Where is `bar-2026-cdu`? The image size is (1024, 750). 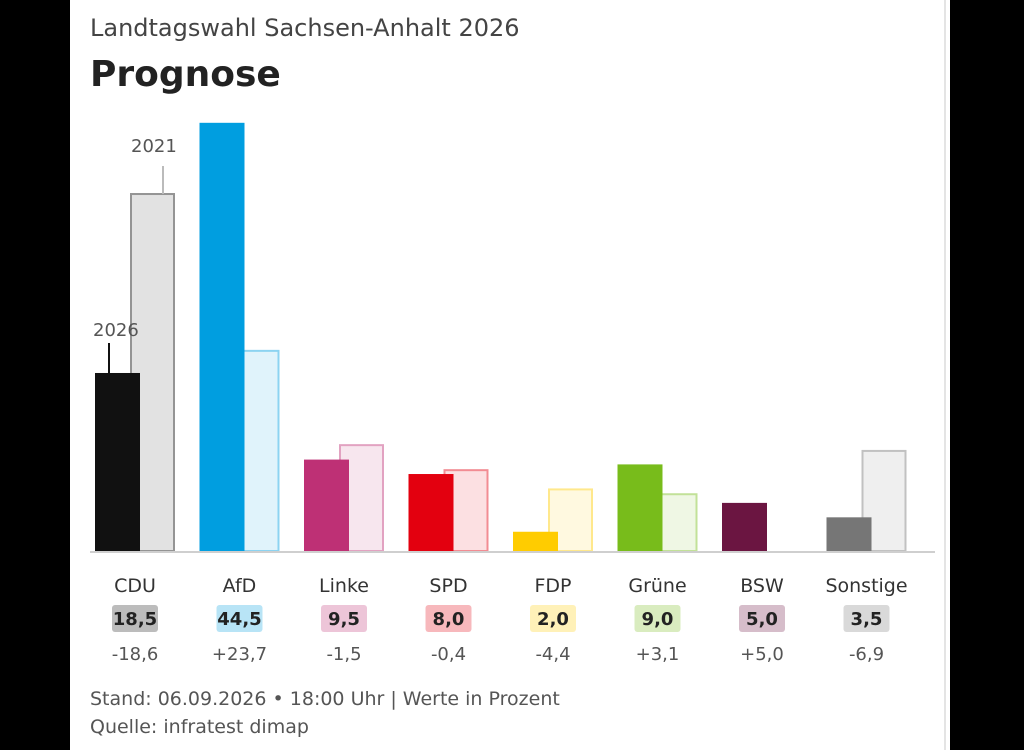 bar-2026-cdu is located at coordinates (117, 461).